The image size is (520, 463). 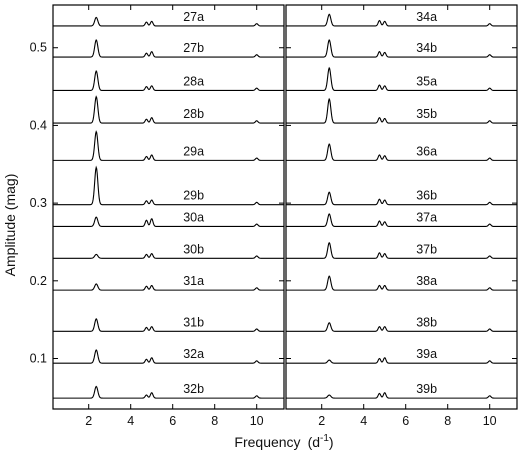 What do you see at coordinates (38, 359) in the screenshot?
I see `y-tick-label: 0.1` at bounding box center [38, 359].